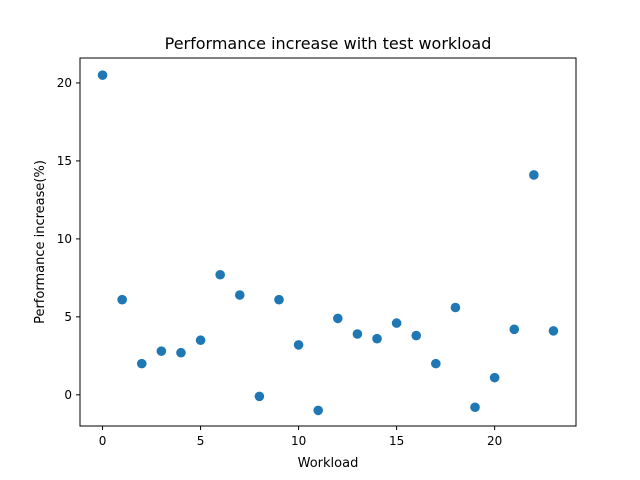 The width and height of the screenshot is (640, 480). Describe the element at coordinates (328, 43) in the screenshot. I see `chart-title: Performance increase with test workload` at that location.